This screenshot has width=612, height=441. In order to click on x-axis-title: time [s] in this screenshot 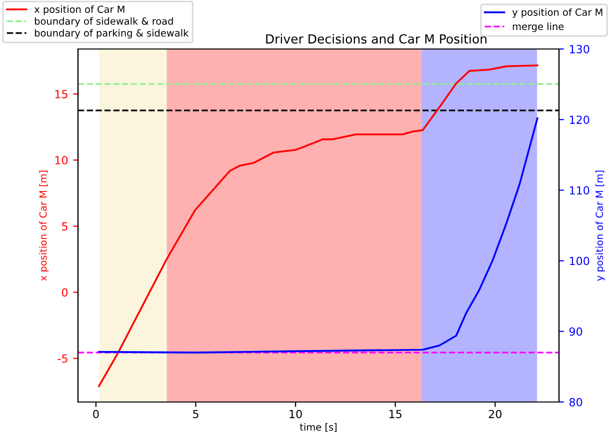, I will do `click(318, 427)`.